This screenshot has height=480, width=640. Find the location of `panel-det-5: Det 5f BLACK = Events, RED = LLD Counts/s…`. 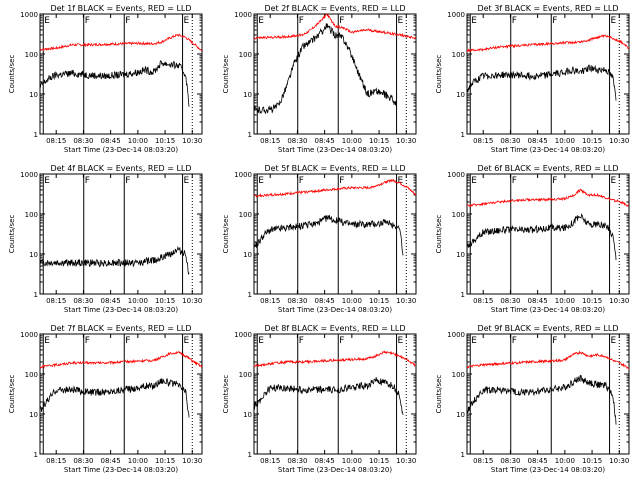

panel-det-5: Det 5f BLACK = Events, RED = LLD Counts/s… is located at coordinates (319, 239).